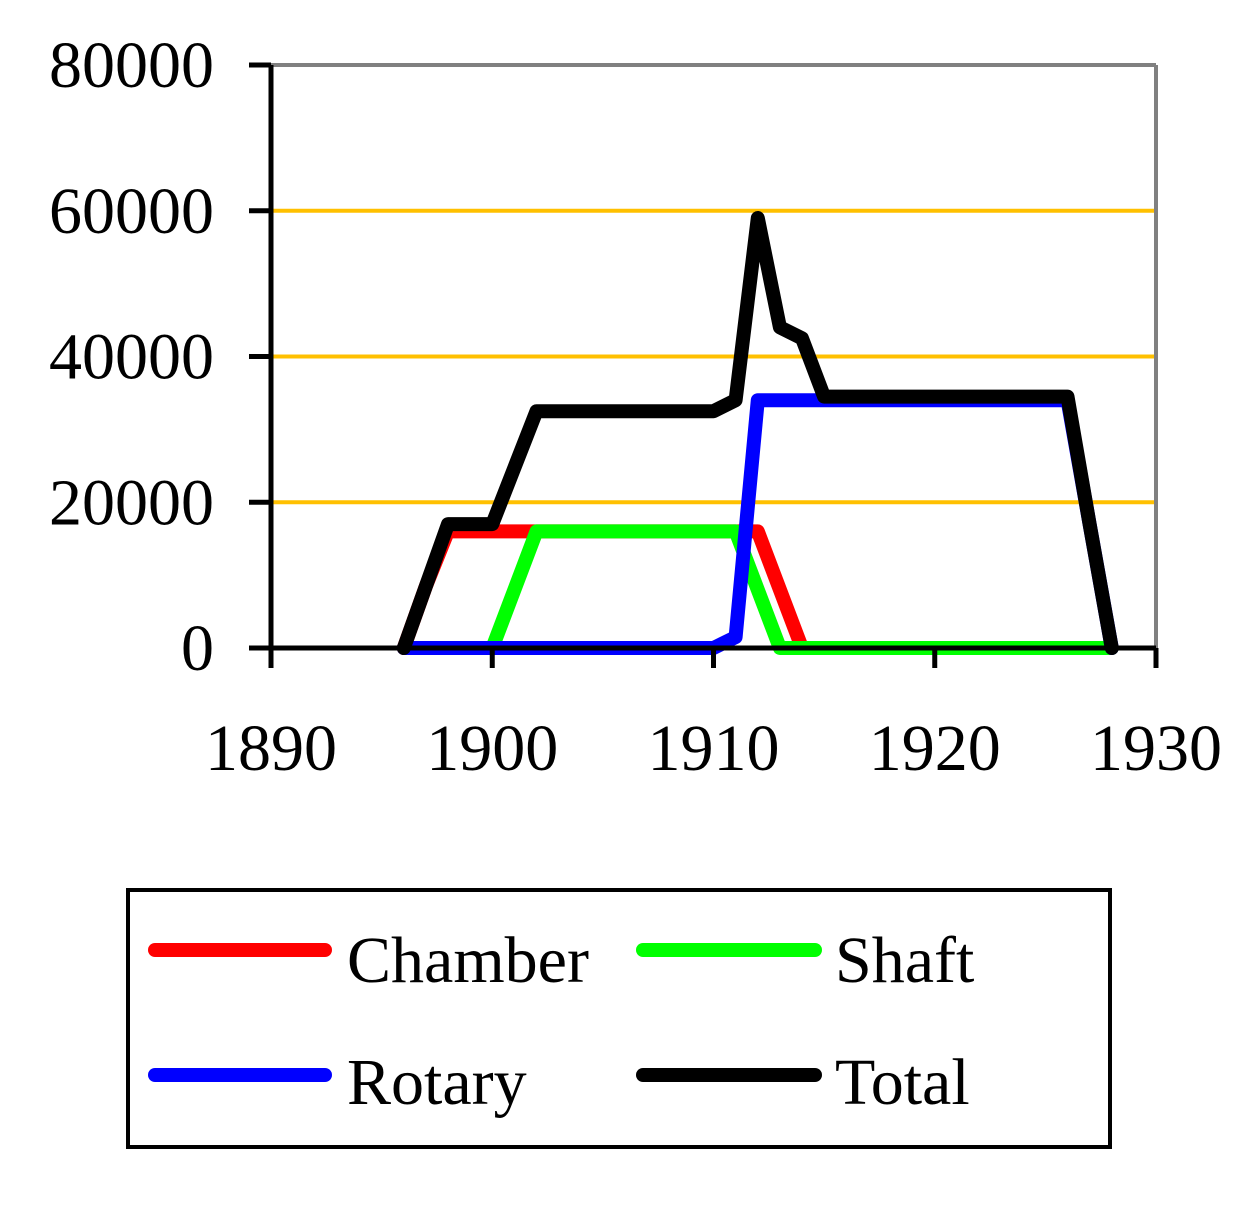 This screenshot has width=1260, height=1208. Describe the element at coordinates (1156, 748) in the screenshot. I see `x-tick-label: 1930` at that location.